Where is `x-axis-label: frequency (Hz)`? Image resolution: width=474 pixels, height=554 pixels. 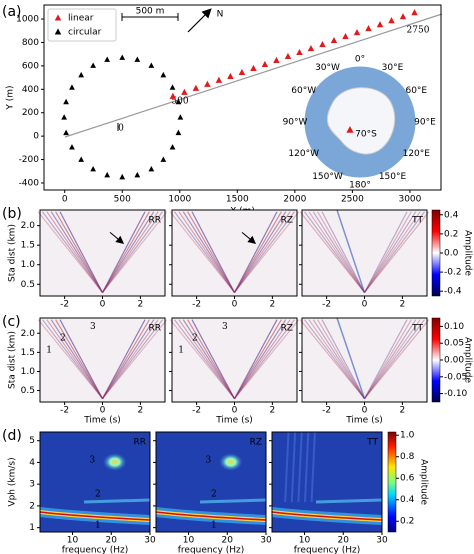
x-axis-label: frequency (Hz) is located at coordinates (327, 550).